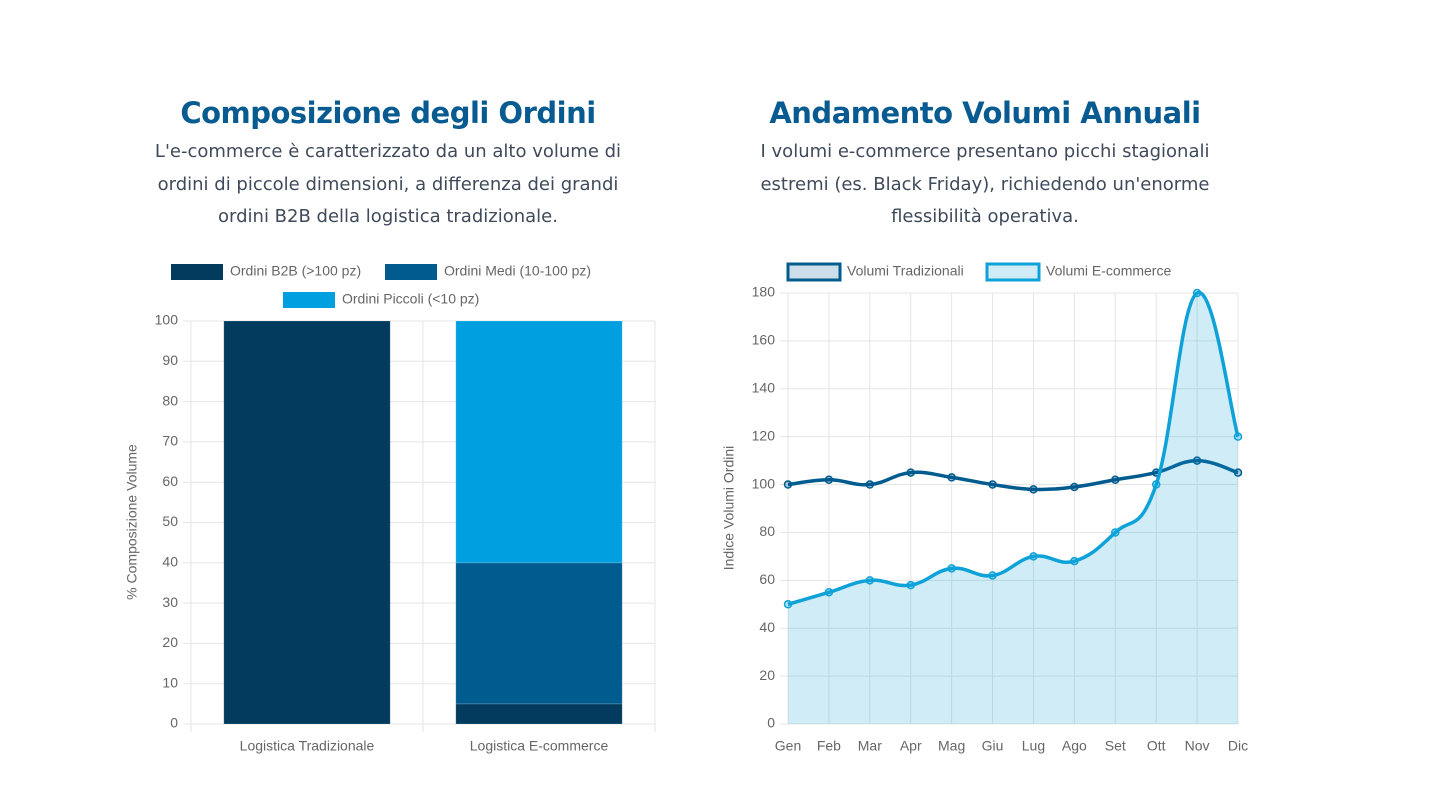 This screenshot has width=1440, height=810. What do you see at coordinates (295, 271) in the screenshot?
I see `legend-label: Ordini B2B (>100 pz)` at bounding box center [295, 271].